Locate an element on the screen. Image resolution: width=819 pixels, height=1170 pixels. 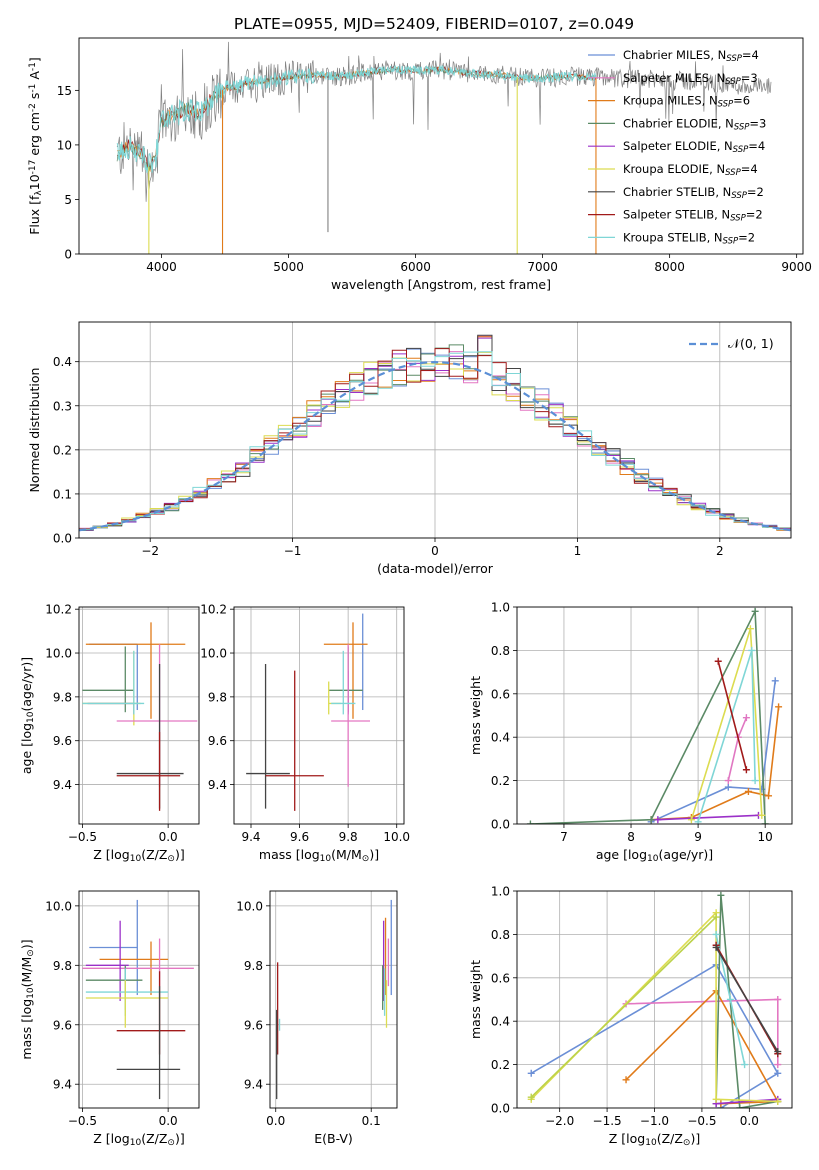
ticks-age-vs-Z: −0.5 0.0 9.4 9.6 9.8 10.0 10.2 is located at coordinates (111, 723).